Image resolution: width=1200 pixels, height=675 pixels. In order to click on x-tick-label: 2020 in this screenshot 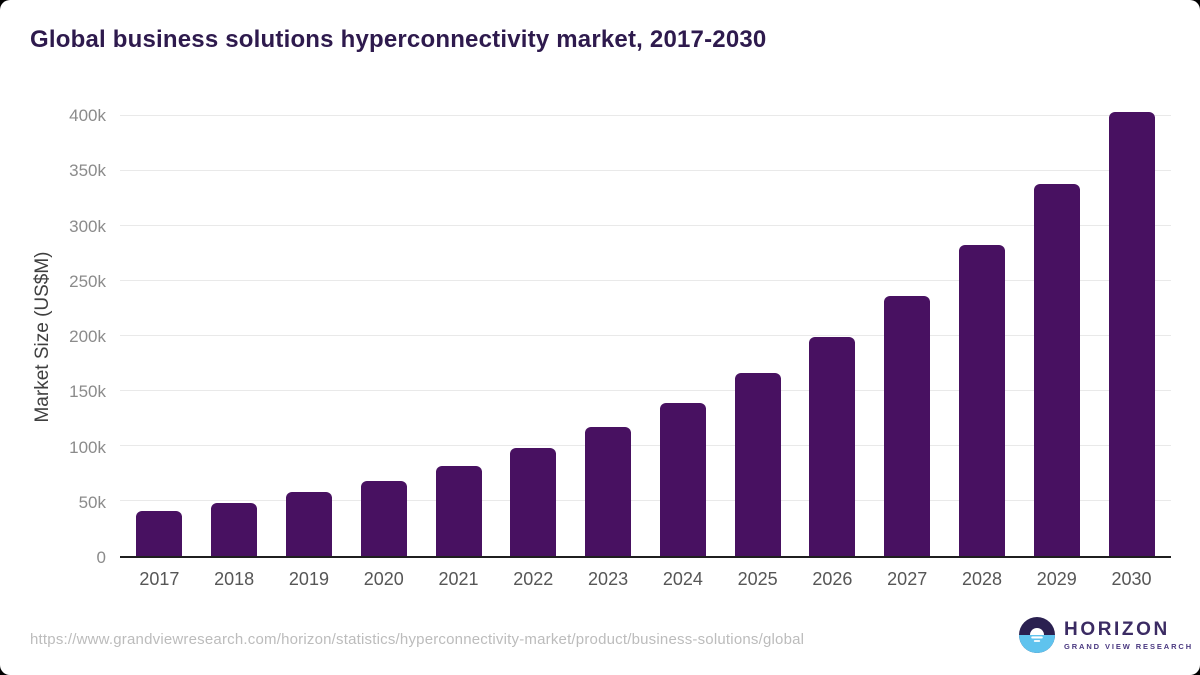, I will do `click(383, 579)`.